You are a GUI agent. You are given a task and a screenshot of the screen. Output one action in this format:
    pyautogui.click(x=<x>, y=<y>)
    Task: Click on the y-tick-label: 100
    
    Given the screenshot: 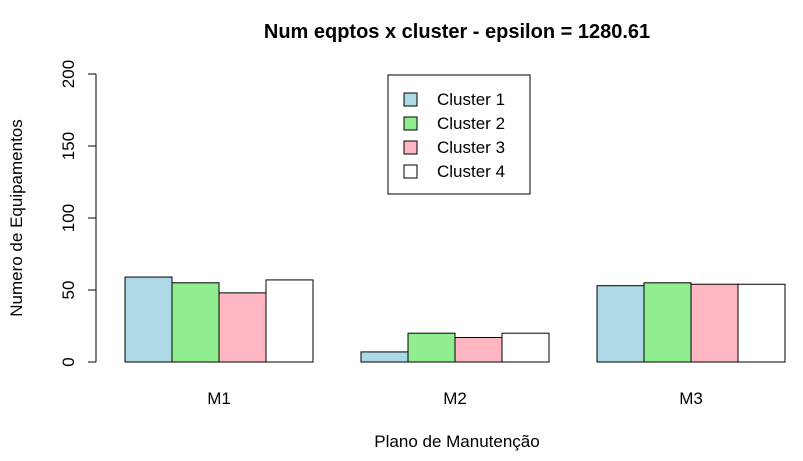 What is the action you would take?
    pyautogui.click(x=68, y=218)
    